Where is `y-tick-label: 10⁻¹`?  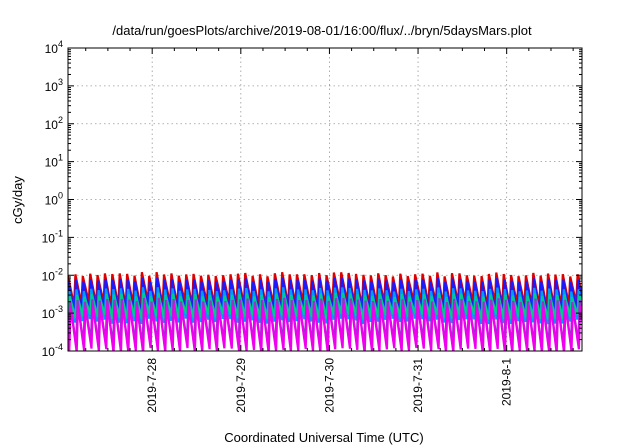 y-tick-label: 10⁻¹ is located at coordinates (52, 236).